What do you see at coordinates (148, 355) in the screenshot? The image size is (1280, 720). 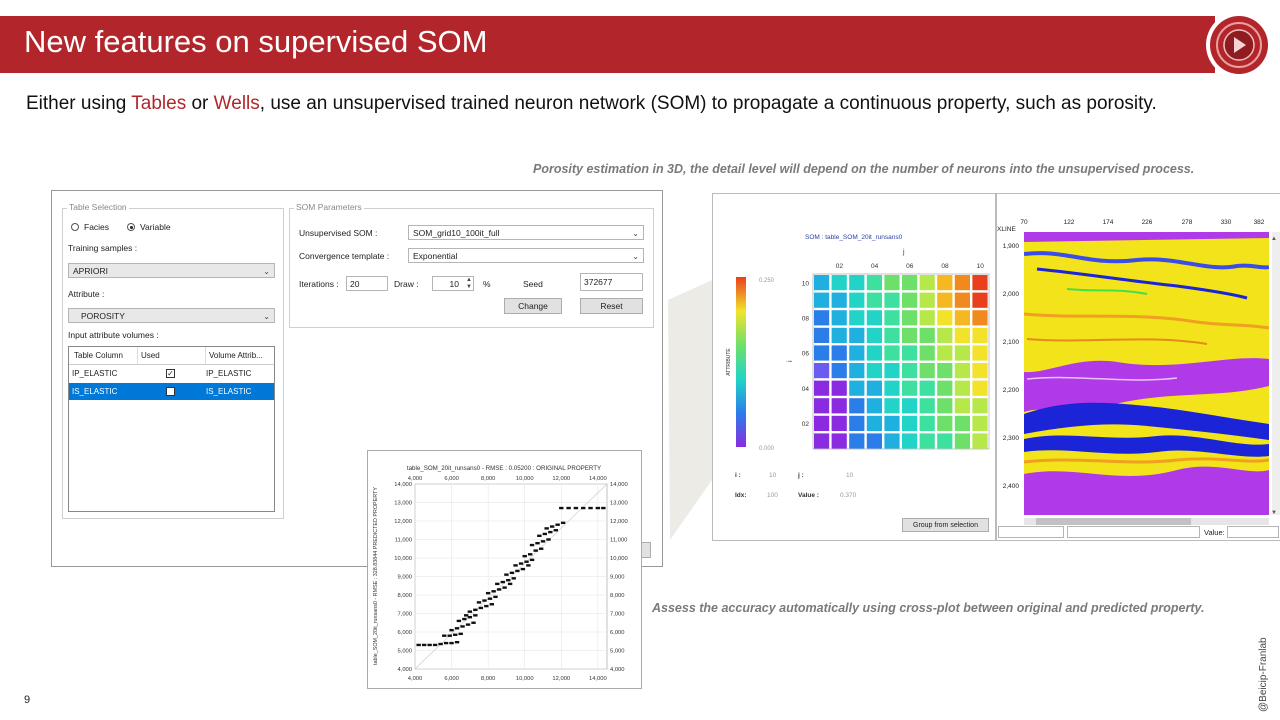 I see `column-header: Used` at bounding box center [148, 355].